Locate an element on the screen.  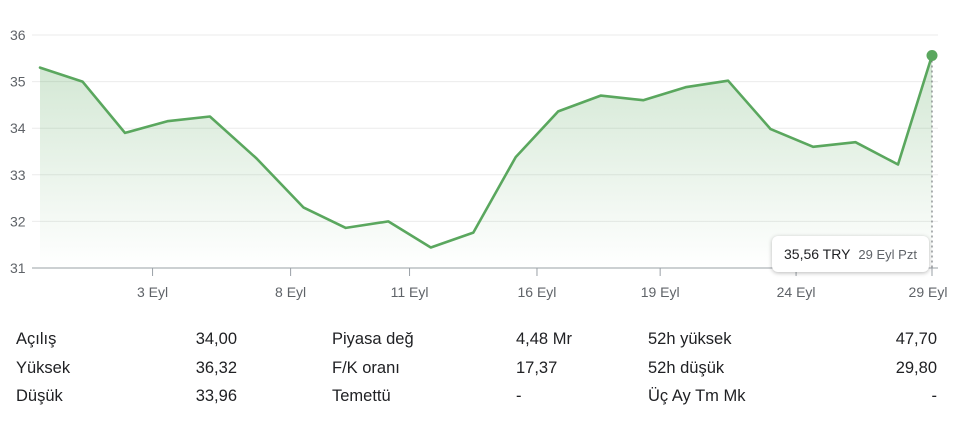
stat-value-open: 34,00 is located at coordinates (216, 339).